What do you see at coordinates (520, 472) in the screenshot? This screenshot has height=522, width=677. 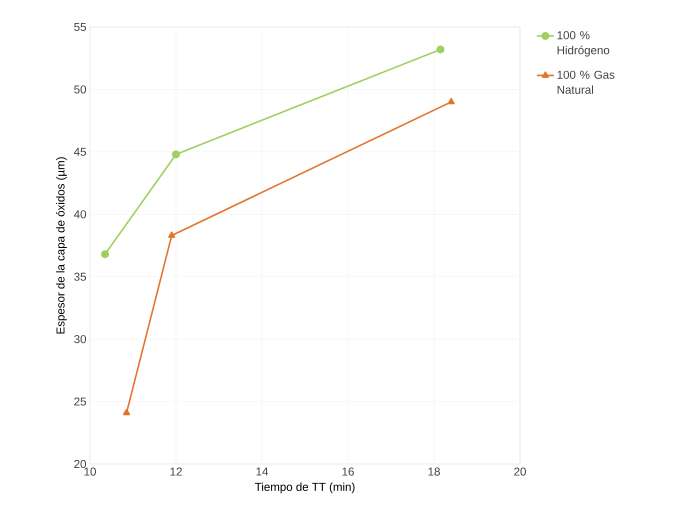 I see `x-tick-label: 20` at bounding box center [520, 472].